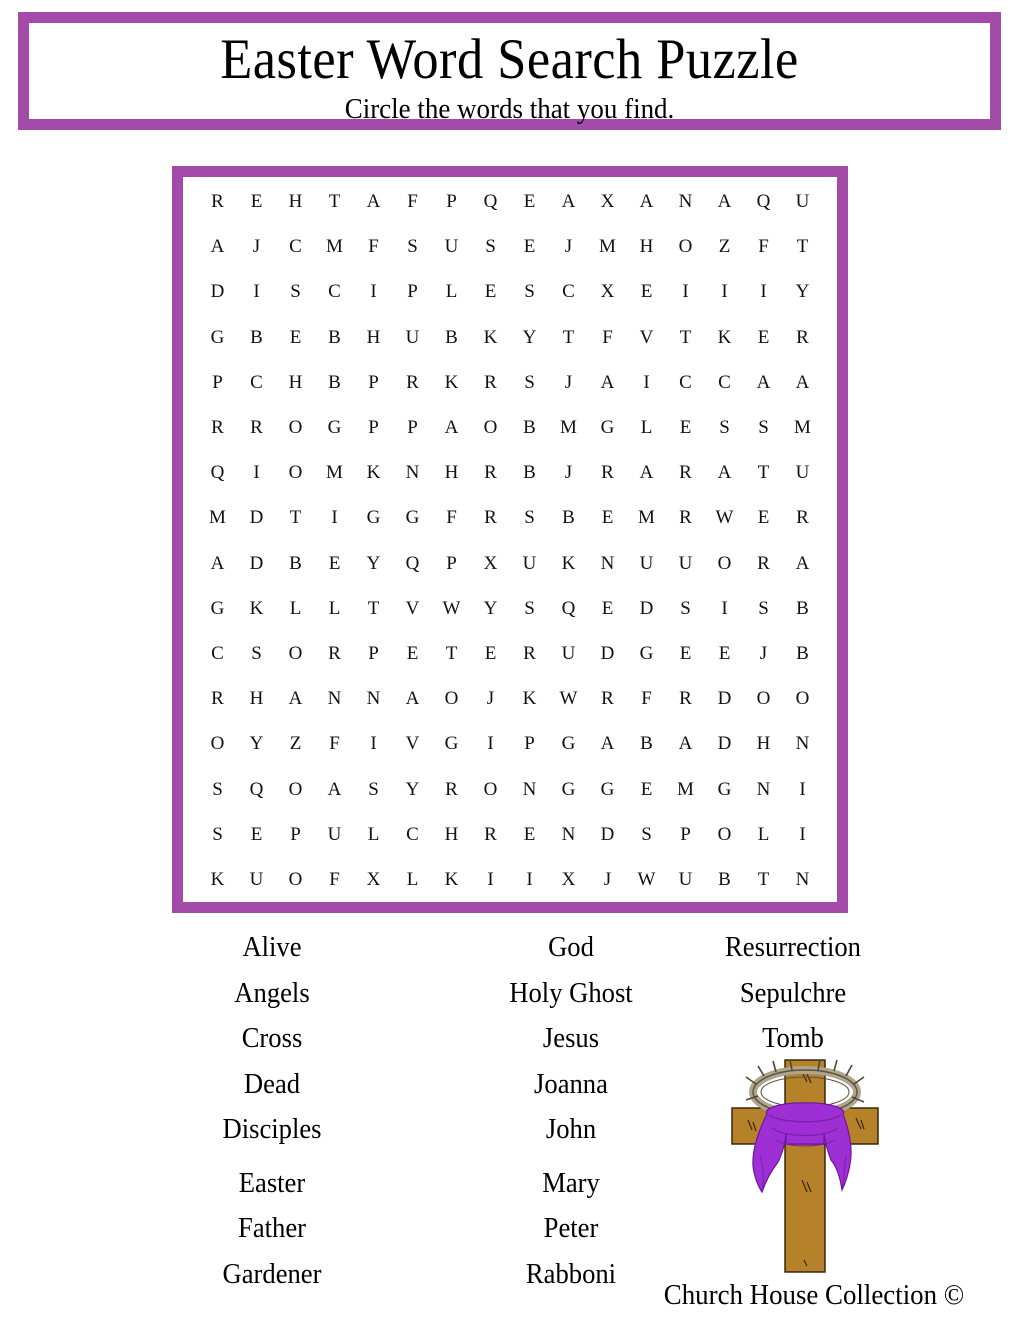 The image size is (1019, 1319). Describe the element at coordinates (571, 1129) in the screenshot. I see `word-list-item: John` at that location.